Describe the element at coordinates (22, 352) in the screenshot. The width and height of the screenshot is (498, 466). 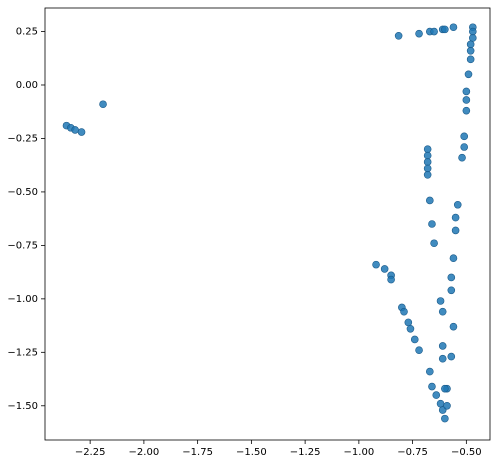
I see `y-tick-label: −1.25` at that location.